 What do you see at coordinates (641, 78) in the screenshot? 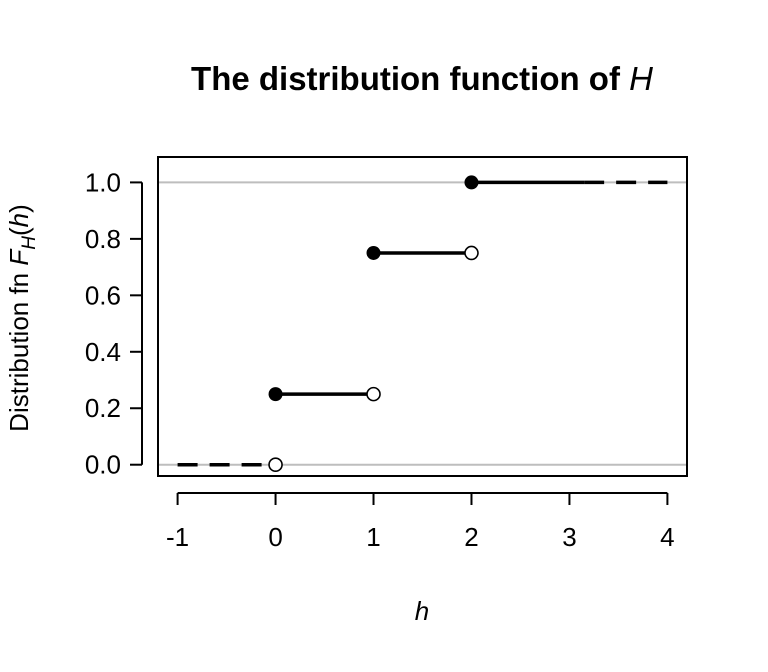
I see `chart-title-variable: H` at bounding box center [641, 78].